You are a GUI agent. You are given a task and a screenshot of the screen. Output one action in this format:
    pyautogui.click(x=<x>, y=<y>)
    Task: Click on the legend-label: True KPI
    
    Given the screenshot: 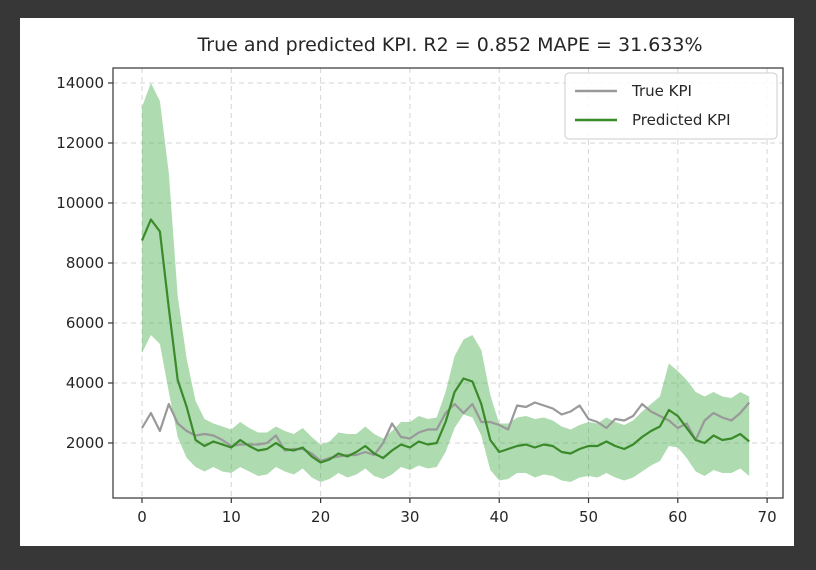 What is the action you would take?
    pyautogui.click(x=661, y=91)
    